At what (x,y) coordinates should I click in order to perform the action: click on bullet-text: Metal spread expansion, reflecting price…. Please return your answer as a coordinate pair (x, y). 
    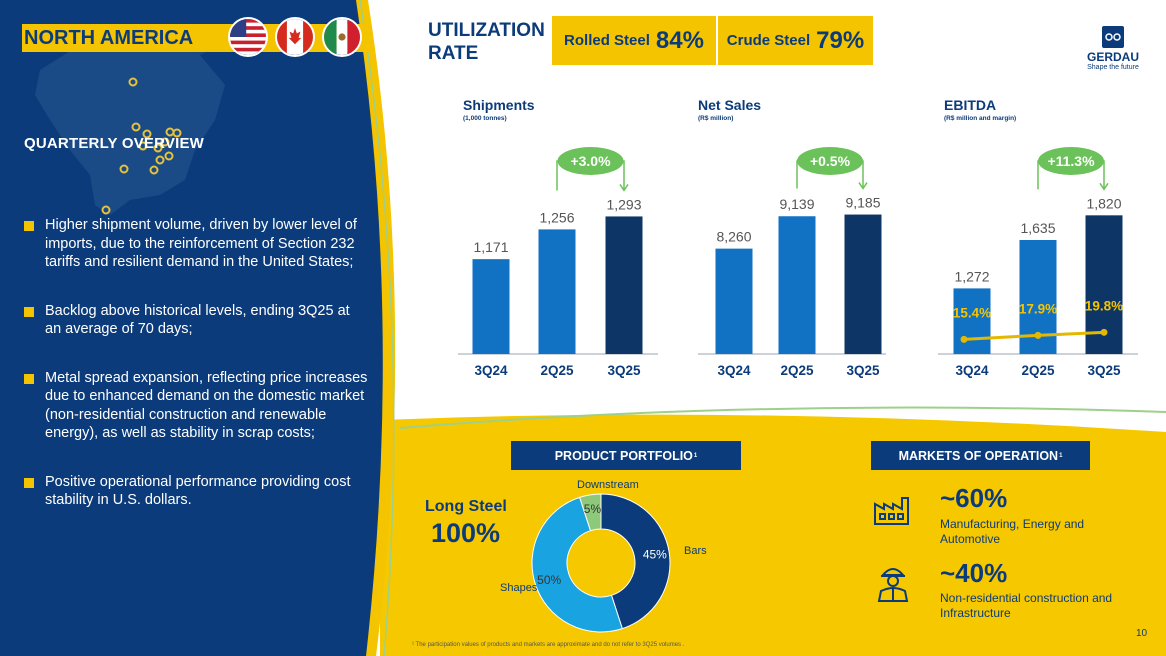
    Looking at the image, I should click on (206, 405).